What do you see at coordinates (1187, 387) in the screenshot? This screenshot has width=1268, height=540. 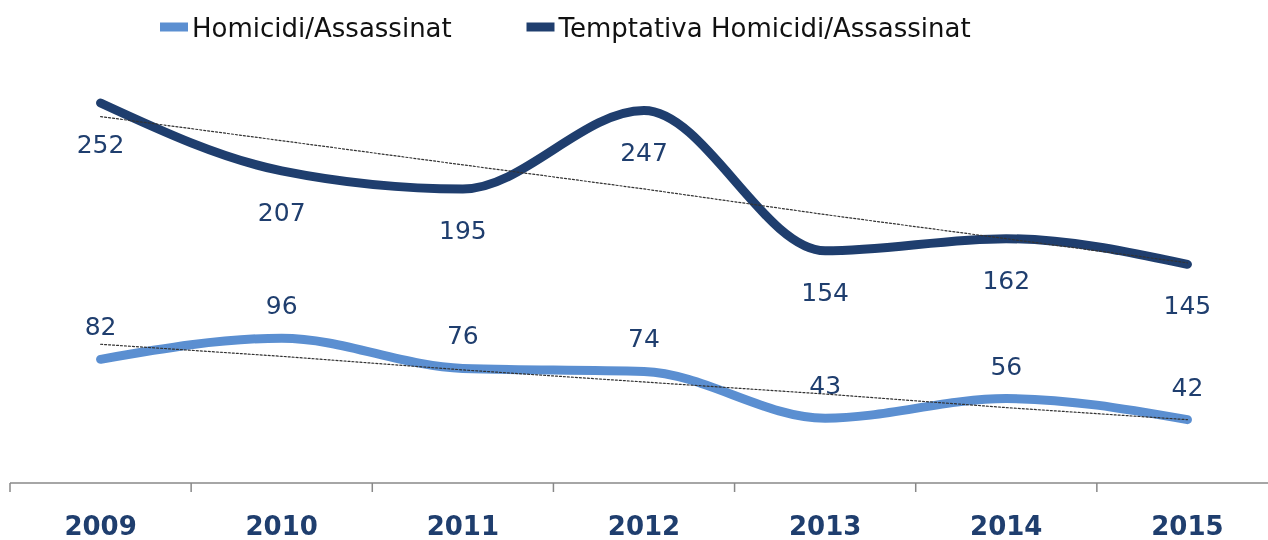 I see `data-label: 42` at bounding box center [1187, 387].